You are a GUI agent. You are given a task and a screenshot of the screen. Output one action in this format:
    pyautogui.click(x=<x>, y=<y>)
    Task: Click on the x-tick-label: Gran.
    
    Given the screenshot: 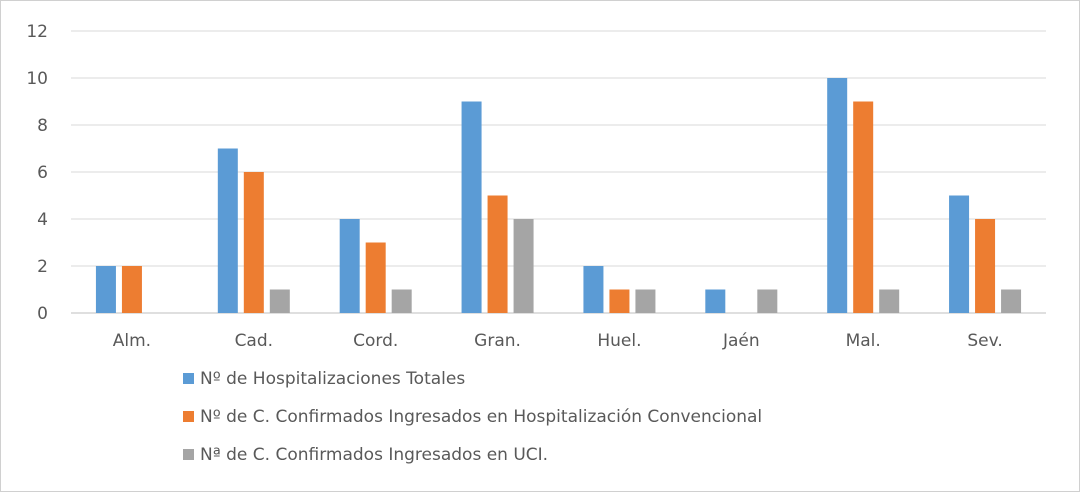 What is the action you would take?
    pyautogui.click(x=497, y=341)
    